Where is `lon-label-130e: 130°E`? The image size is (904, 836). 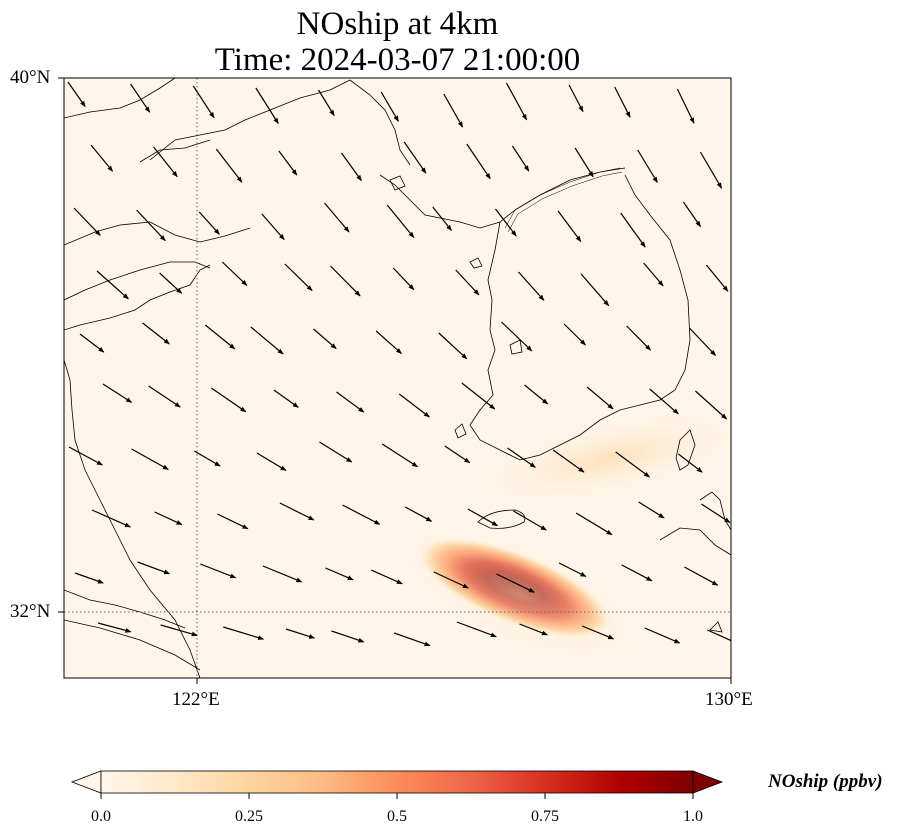
lon-label-130e: 130°E is located at coordinates (729, 699).